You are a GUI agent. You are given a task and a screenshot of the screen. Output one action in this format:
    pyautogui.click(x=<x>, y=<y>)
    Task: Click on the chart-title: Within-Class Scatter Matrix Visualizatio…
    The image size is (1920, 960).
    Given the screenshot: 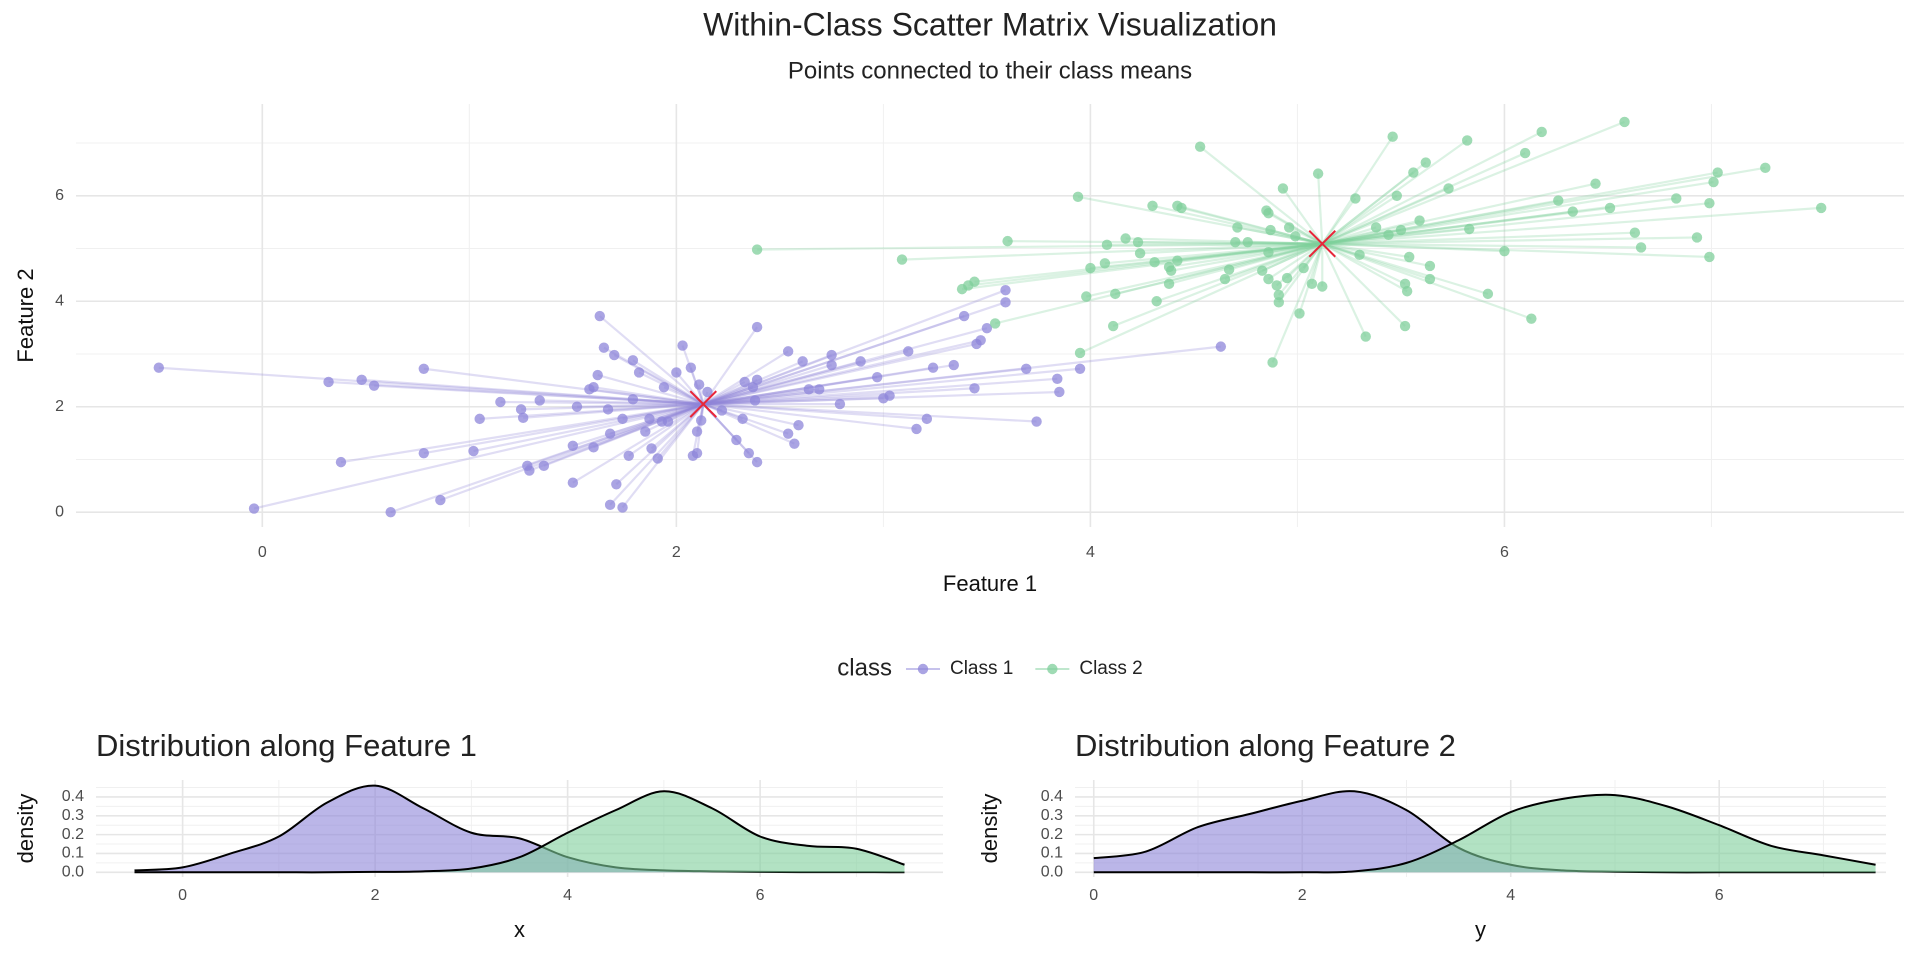 What is the action you would take?
    pyautogui.click(x=990, y=24)
    